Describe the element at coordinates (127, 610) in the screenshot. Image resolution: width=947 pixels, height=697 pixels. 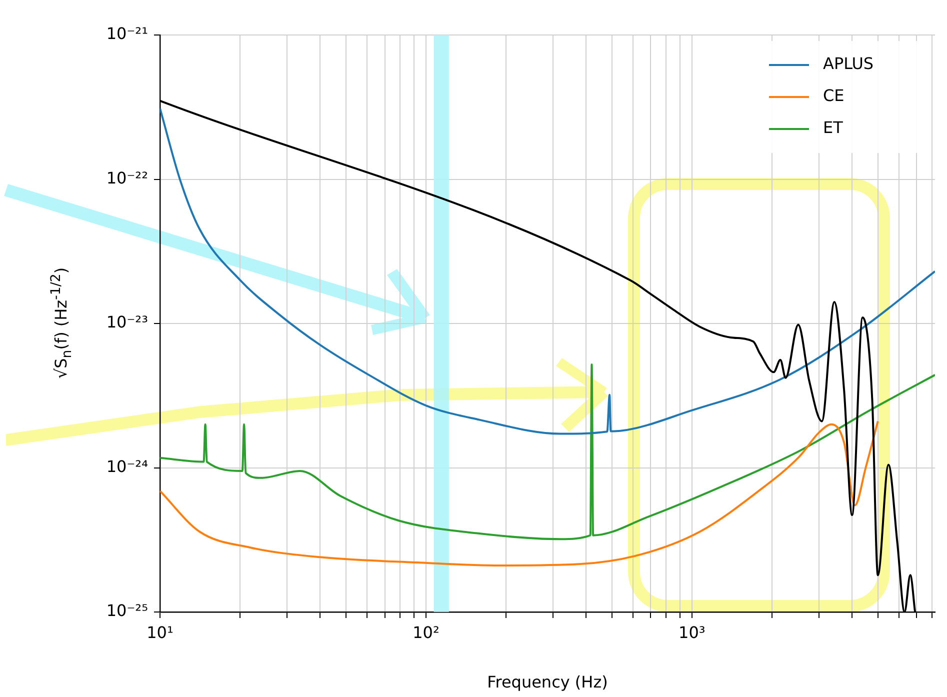
I see `y-tick-label: 10⁻²⁵` at that location.